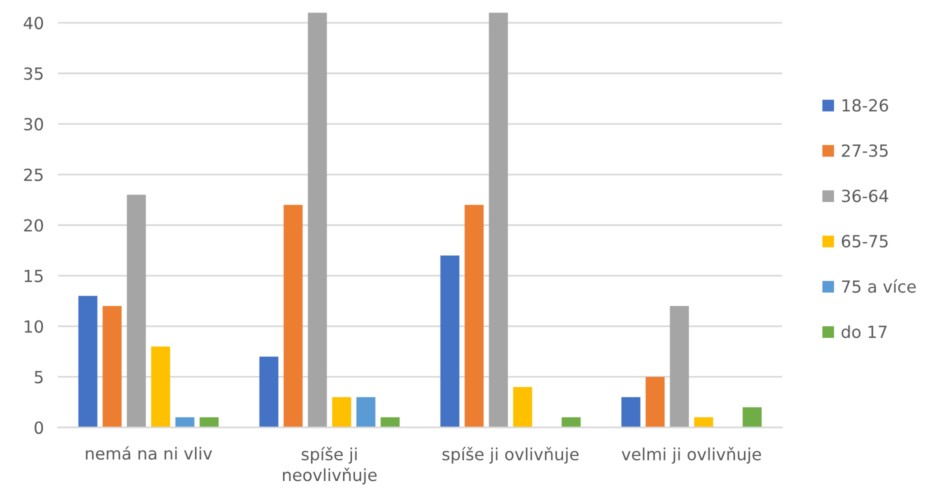 The image size is (928, 497). I want to click on y-tick-label: 20, so click(34, 225).